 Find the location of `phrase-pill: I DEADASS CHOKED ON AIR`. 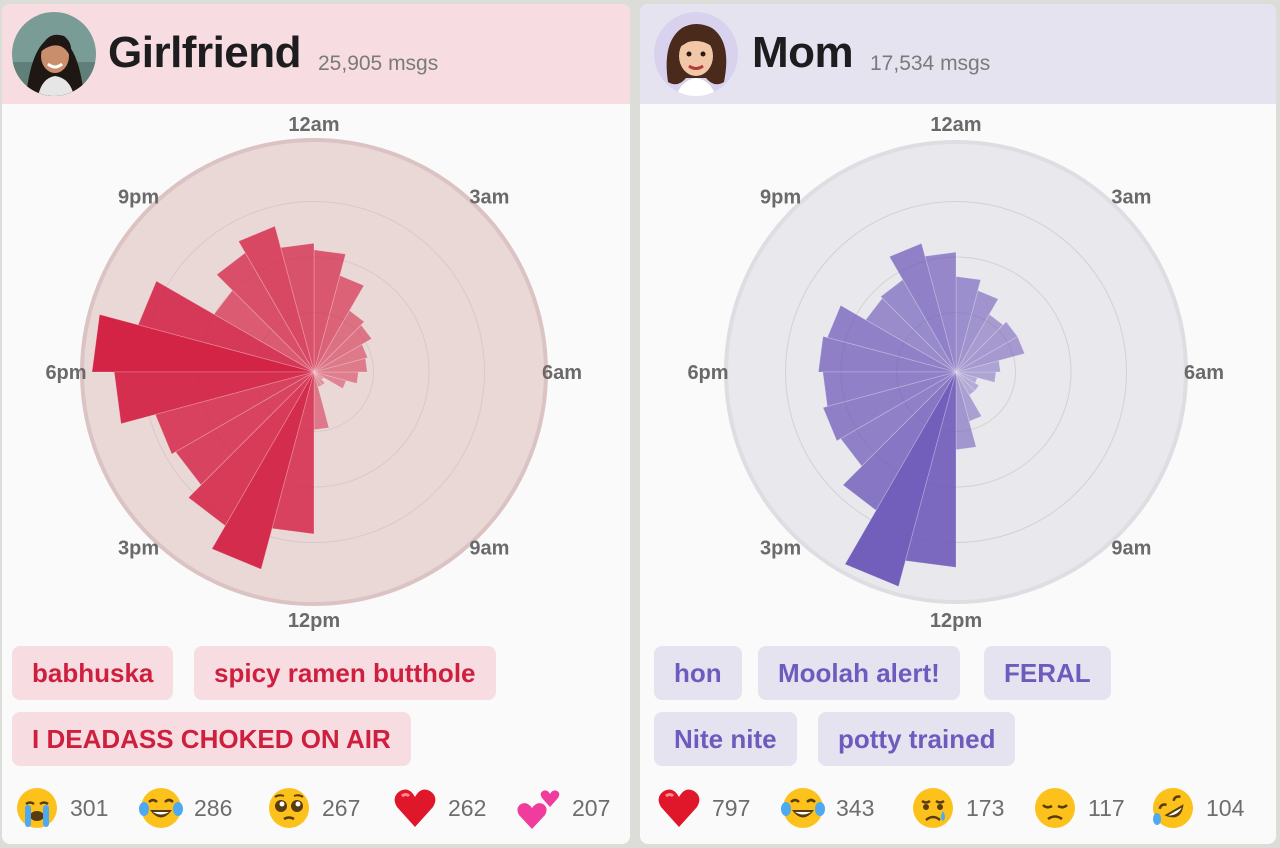

phrase-pill: I DEADASS CHOKED ON AIR is located at coordinates (211, 739).